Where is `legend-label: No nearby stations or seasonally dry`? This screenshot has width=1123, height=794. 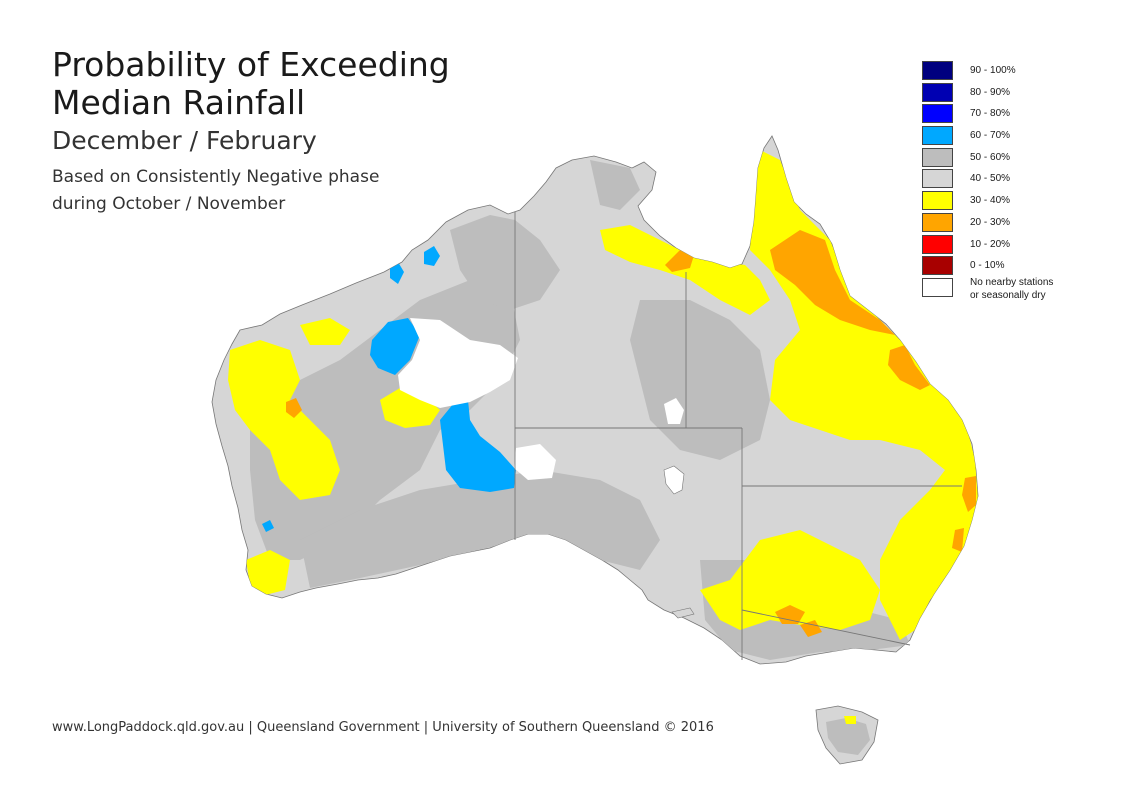
legend-label: No nearby stations or seasonally dry is located at coordinates (1011, 289).